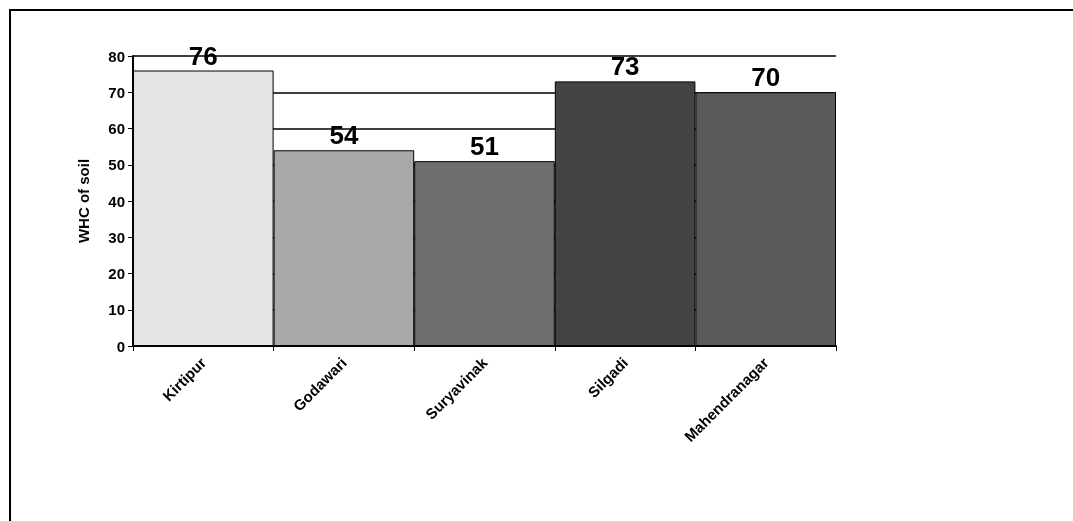  Describe the element at coordinates (484, 146) in the screenshot. I see `data-label: 51` at that location.